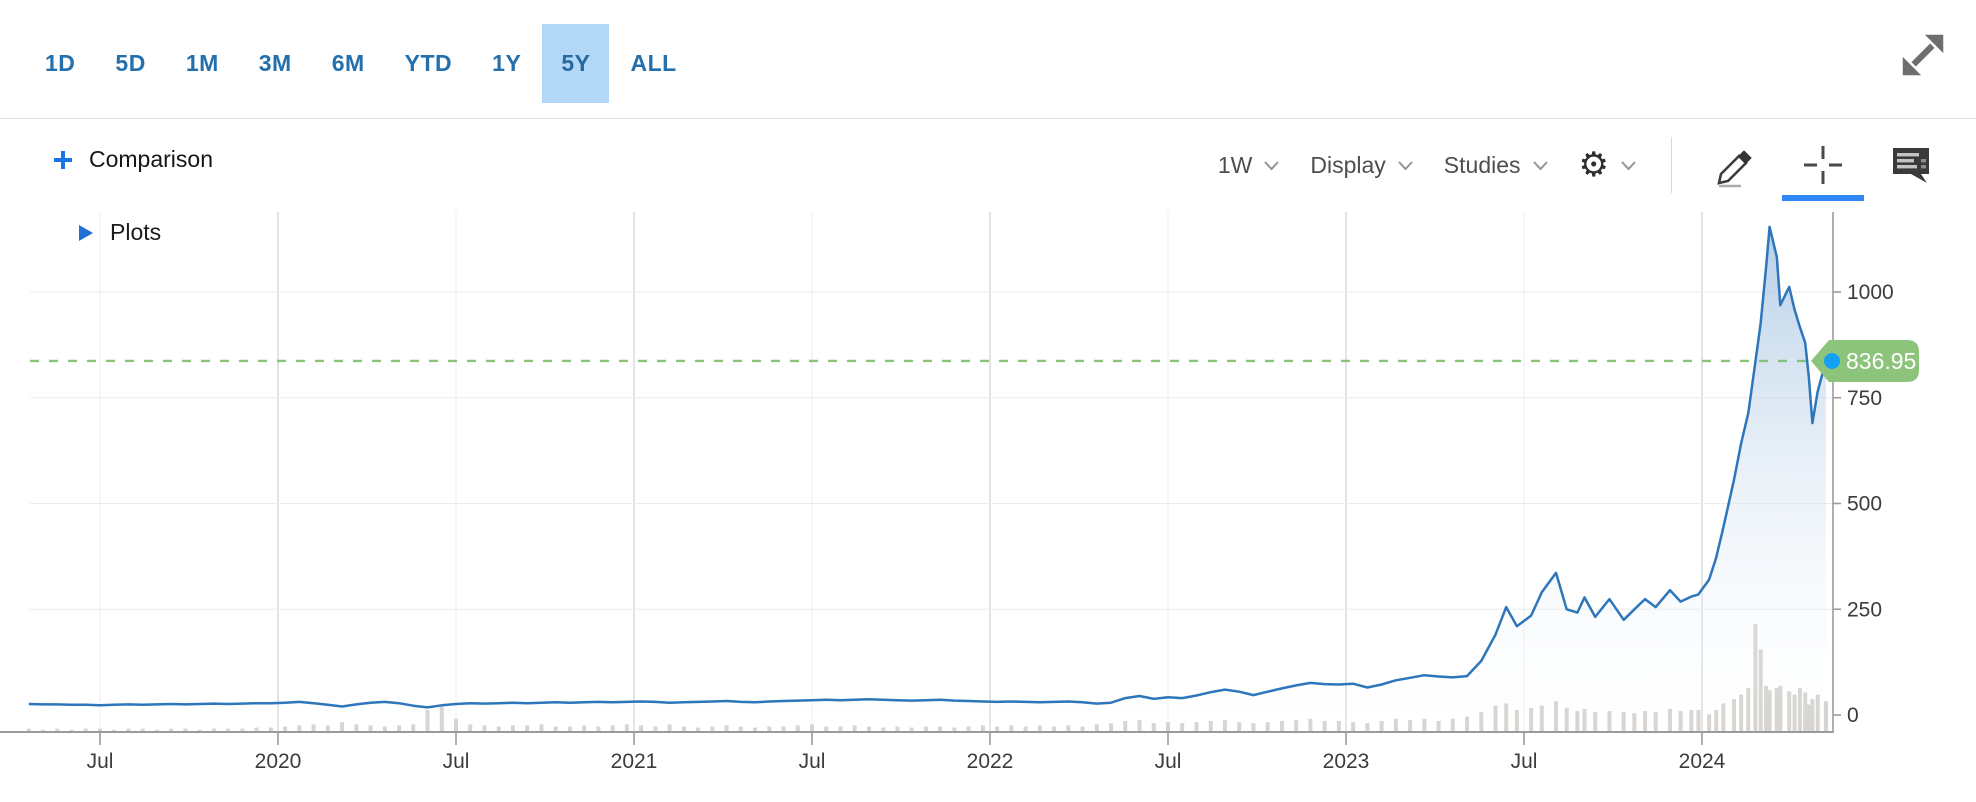 The image size is (1976, 802). Describe the element at coordinates (1482, 164) in the screenshot. I see `studies-label: Studies` at that location.